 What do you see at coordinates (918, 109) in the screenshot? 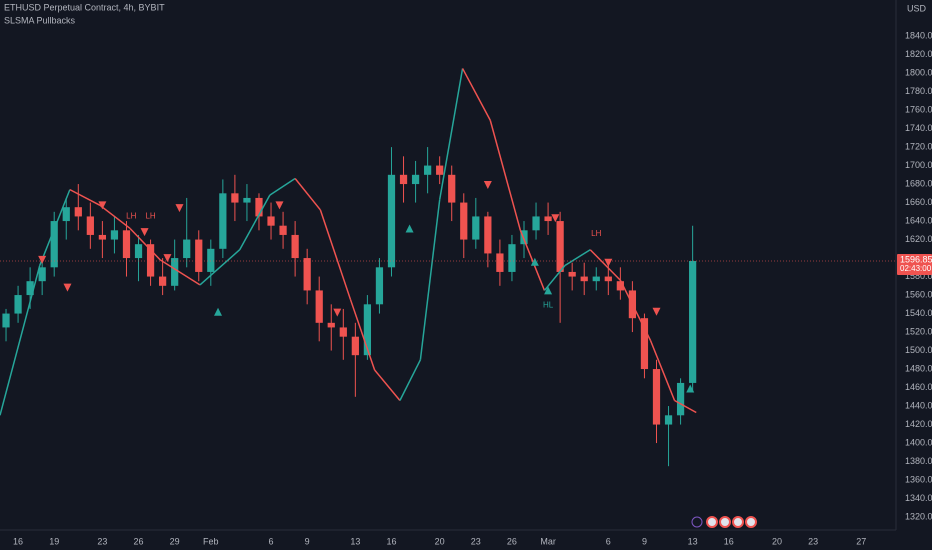
I see `y-tick-label: 1760.00` at bounding box center [918, 109].